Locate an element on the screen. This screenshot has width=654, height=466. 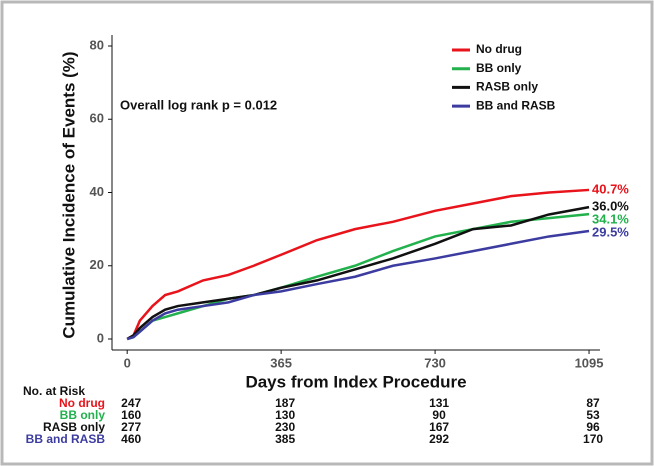
x-tick-label: 730 is located at coordinates (435, 362).